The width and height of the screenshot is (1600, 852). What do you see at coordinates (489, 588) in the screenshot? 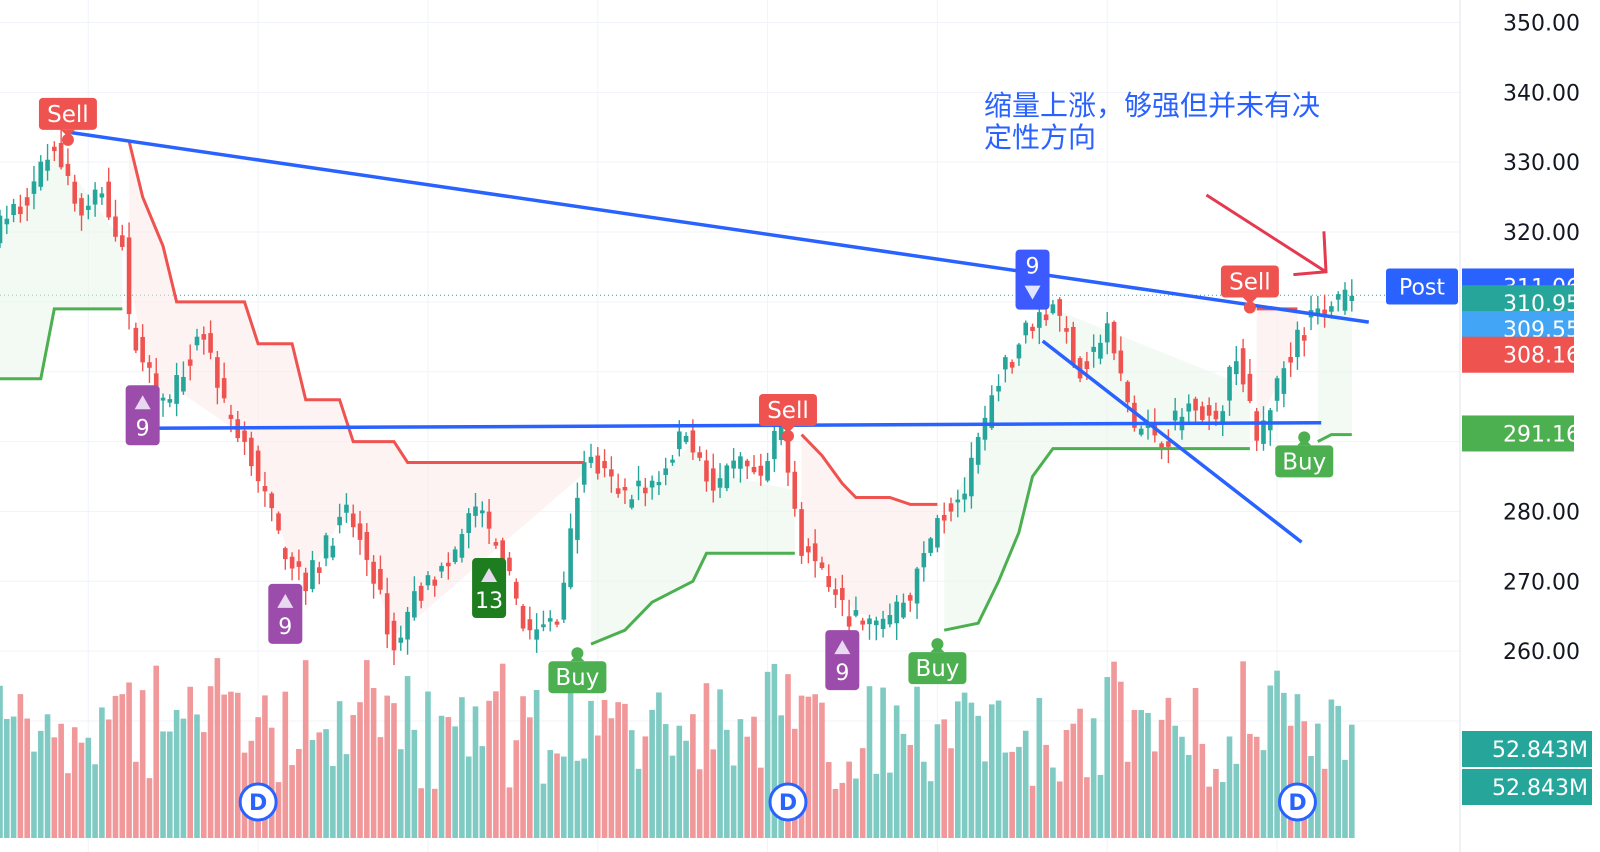
I see `count-badge: 13` at bounding box center [489, 588].